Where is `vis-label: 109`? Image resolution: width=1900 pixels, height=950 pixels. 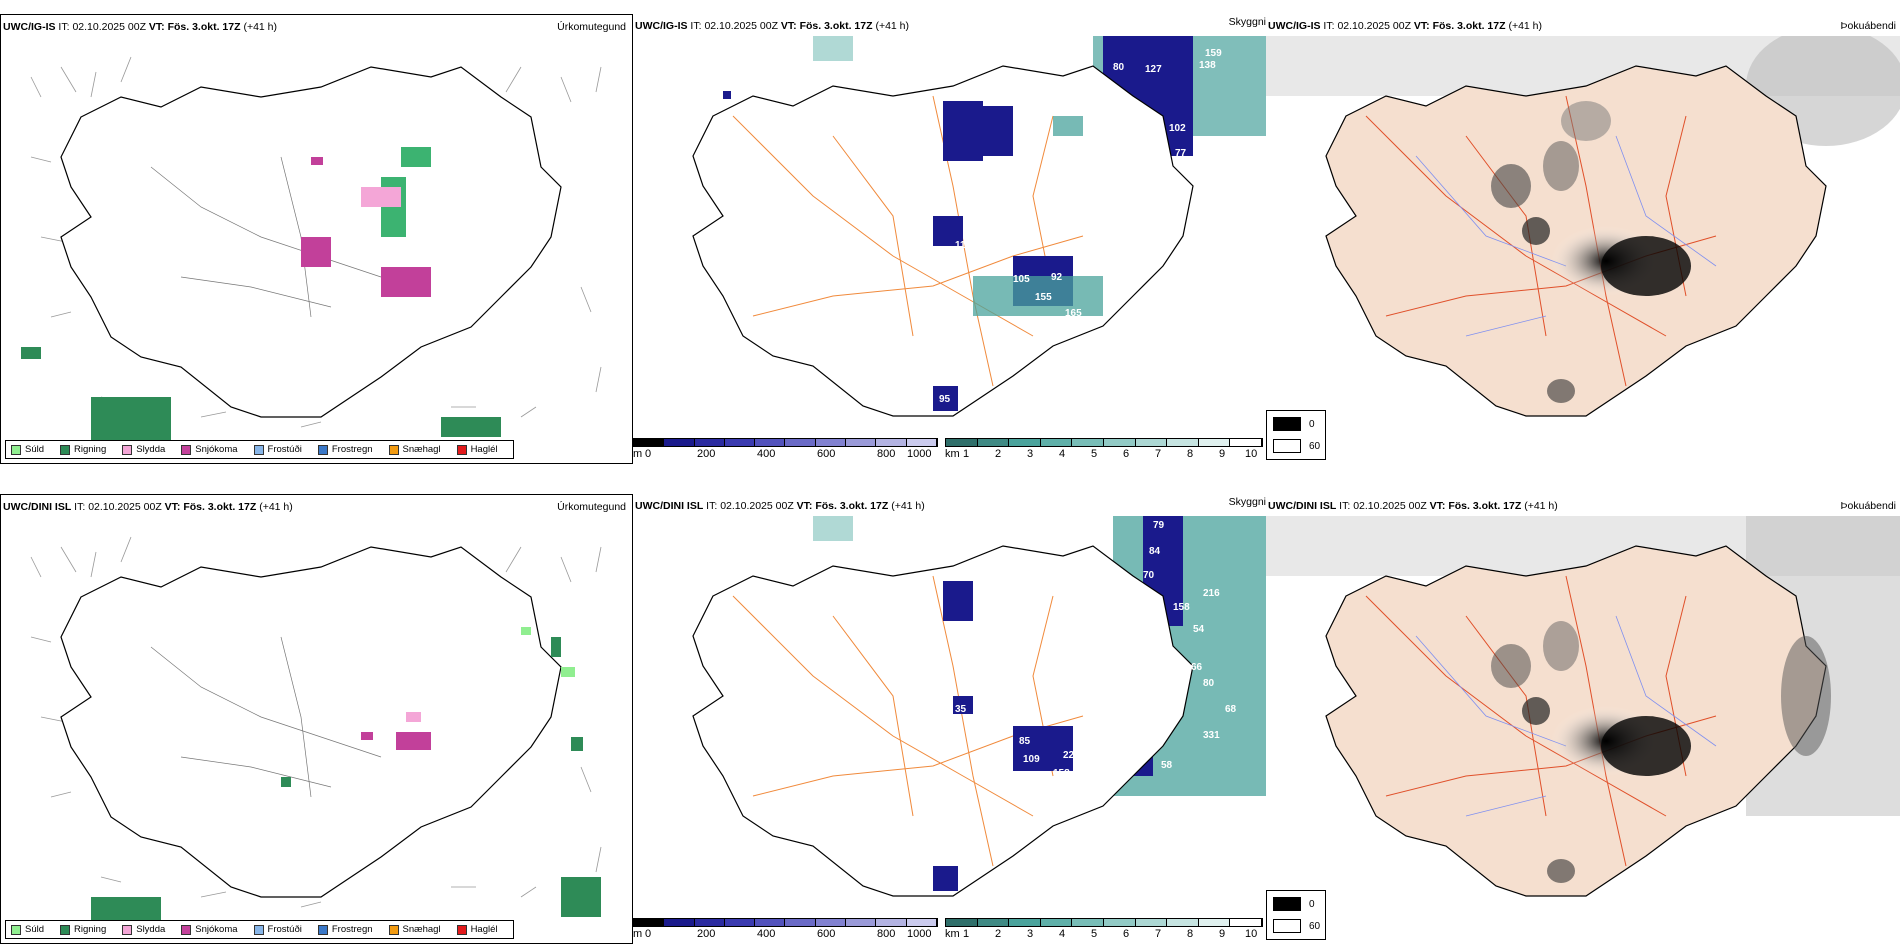
vis-label: 109 is located at coordinates (1031, 759).